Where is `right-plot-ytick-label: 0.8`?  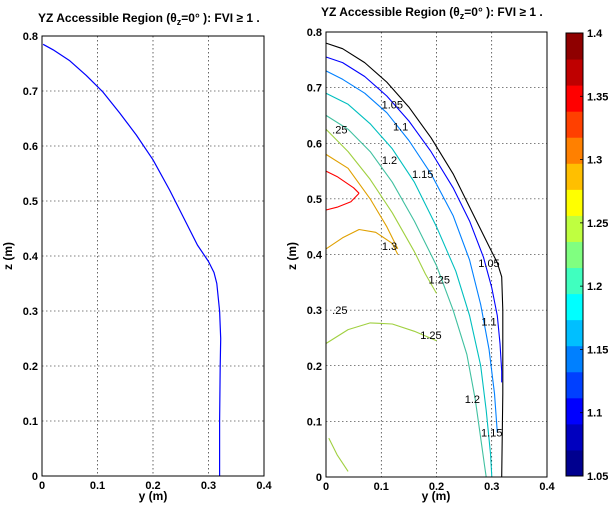 right-plot-ytick-label: 0.8 is located at coordinates (314, 33).